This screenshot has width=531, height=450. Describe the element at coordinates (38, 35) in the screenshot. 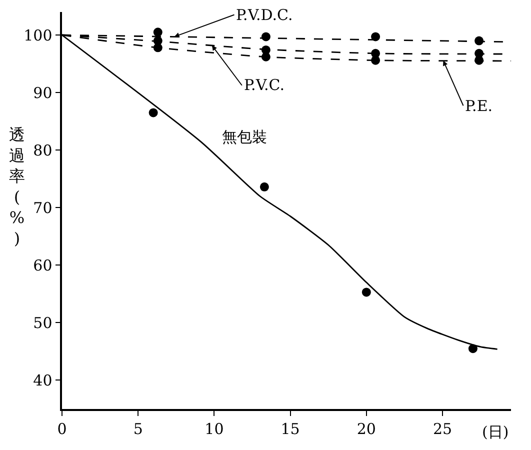

I see `y-tick-label: 100` at that location.